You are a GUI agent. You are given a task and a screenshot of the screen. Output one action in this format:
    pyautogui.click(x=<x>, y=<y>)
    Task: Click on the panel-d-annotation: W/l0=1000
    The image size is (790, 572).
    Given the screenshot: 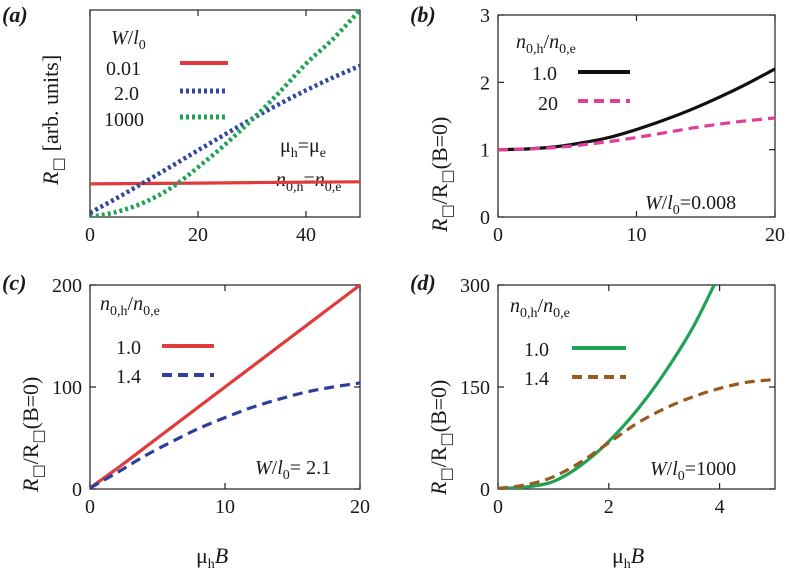 What is the action you would take?
    pyautogui.click(x=693, y=471)
    